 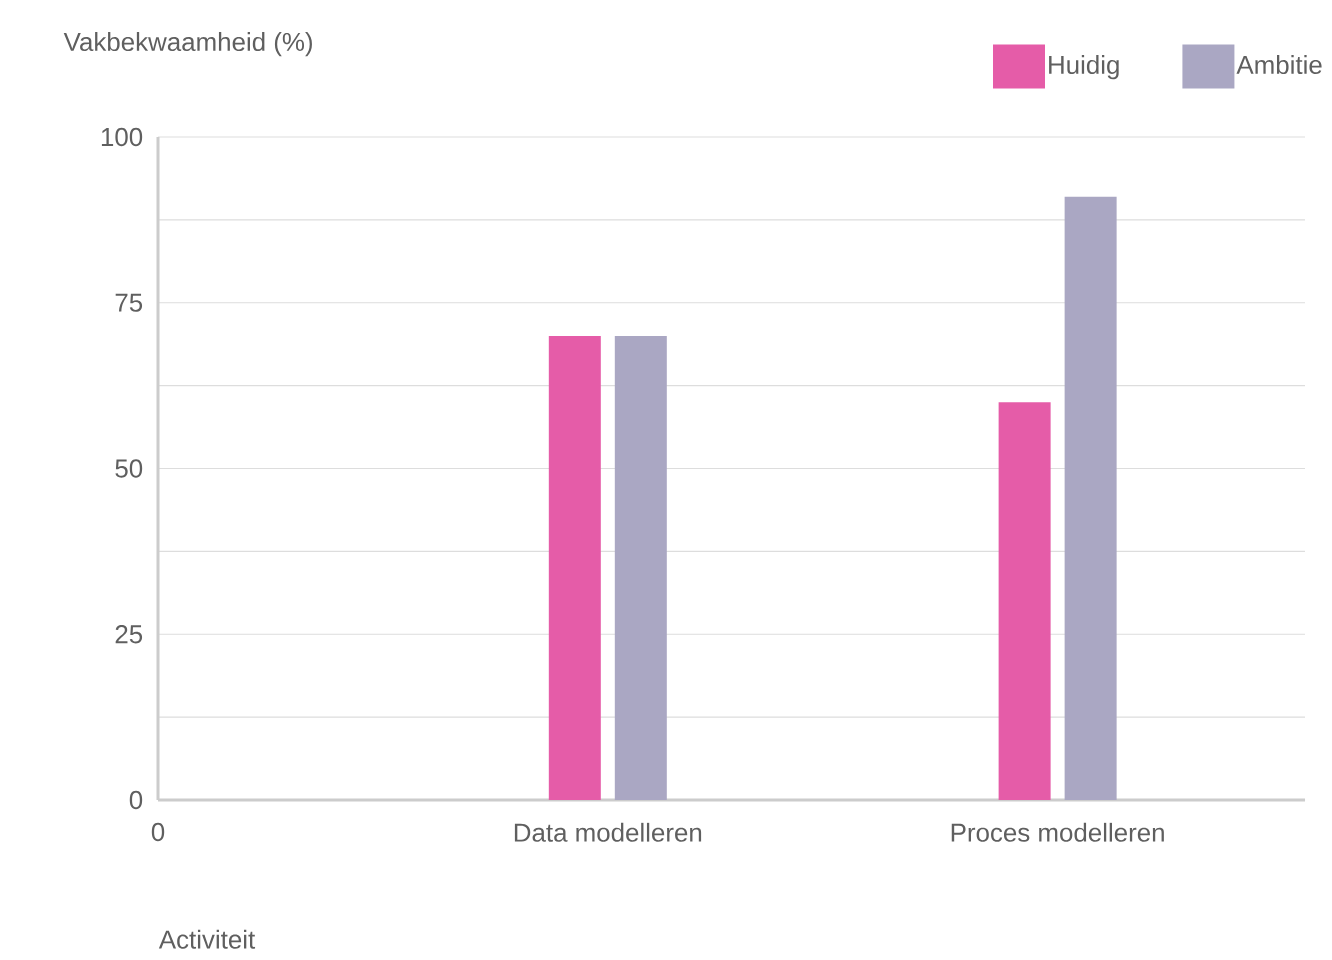 I want to click on y-tick-label: 100, so click(x=122, y=137).